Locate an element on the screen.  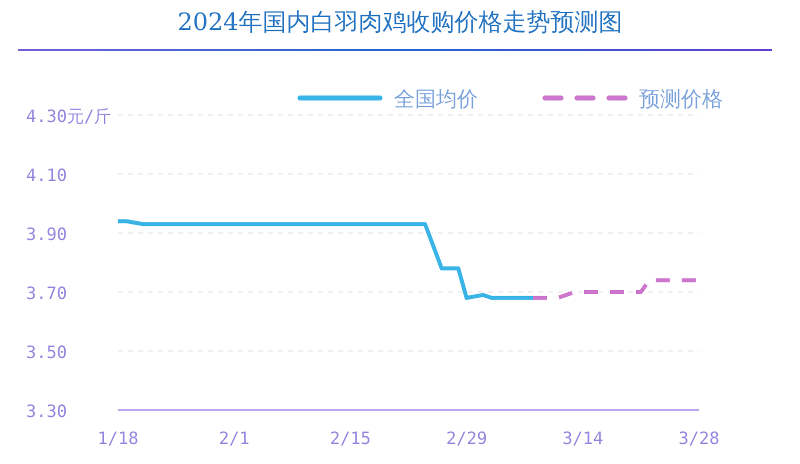
x-tick-label: 2/1 is located at coordinates (234, 439).